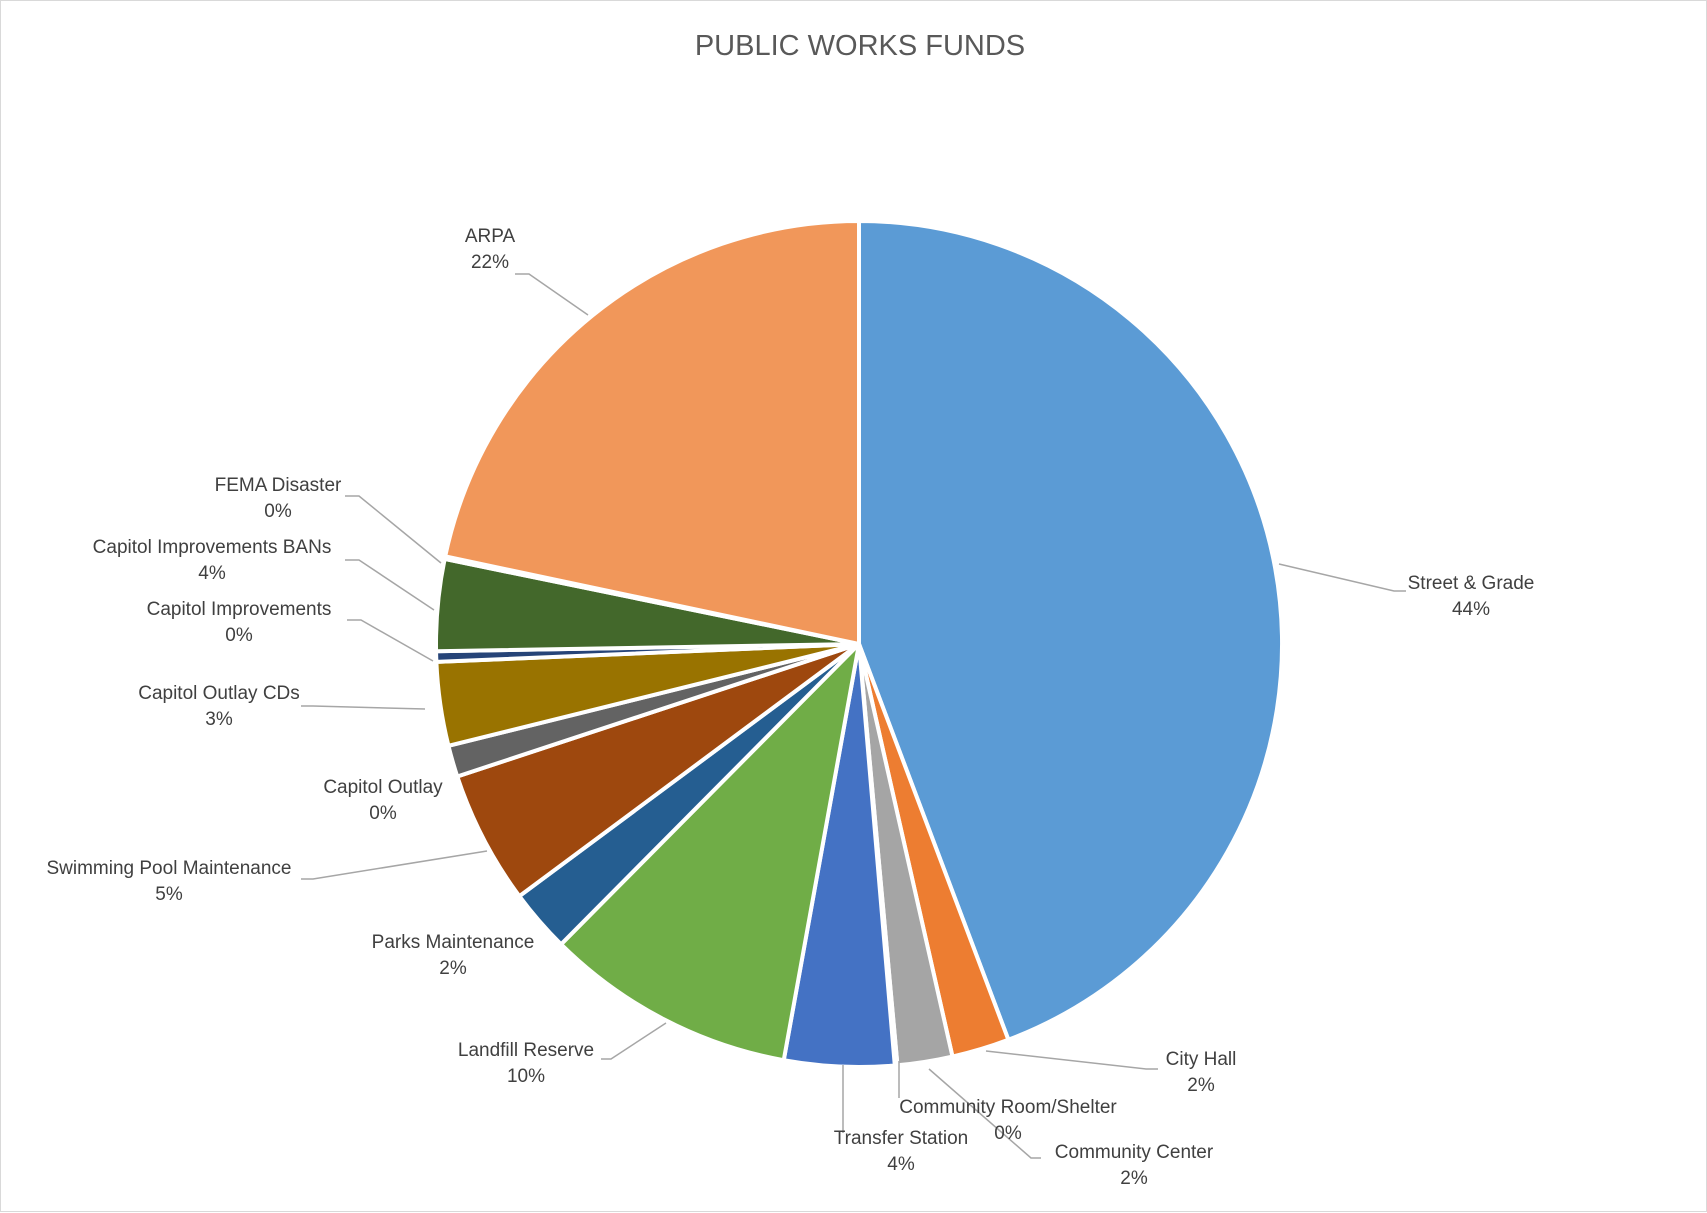 The width and height of the screenshot is (1707, 1213). Describe the element at coordinates (393, 529) in the screenshot. I see `leader-line-fema-disaster` at that location.